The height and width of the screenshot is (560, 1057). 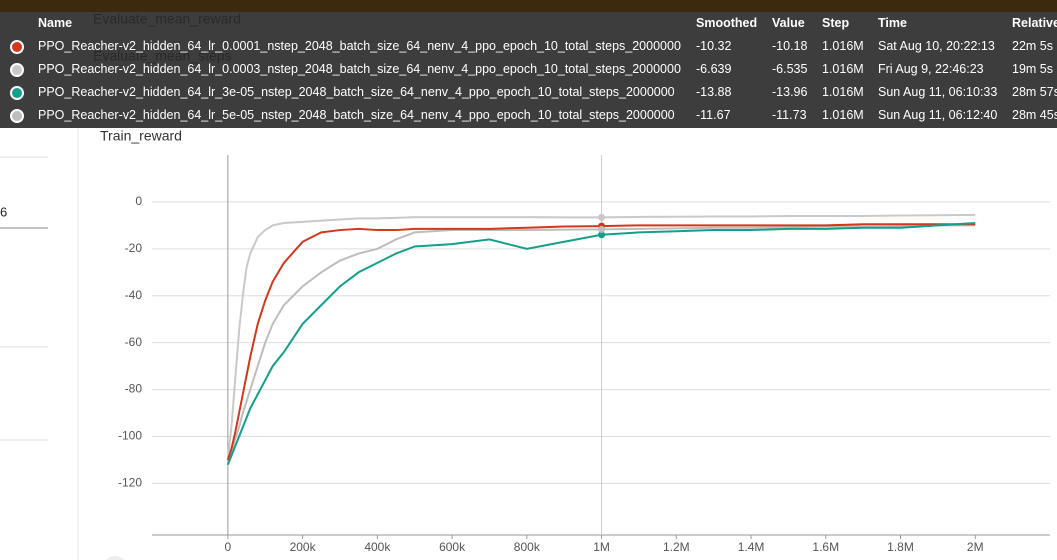 I want to click on tooltip-cell: Sun Aug 11, 06:12:40, so click(x=938, y=115).